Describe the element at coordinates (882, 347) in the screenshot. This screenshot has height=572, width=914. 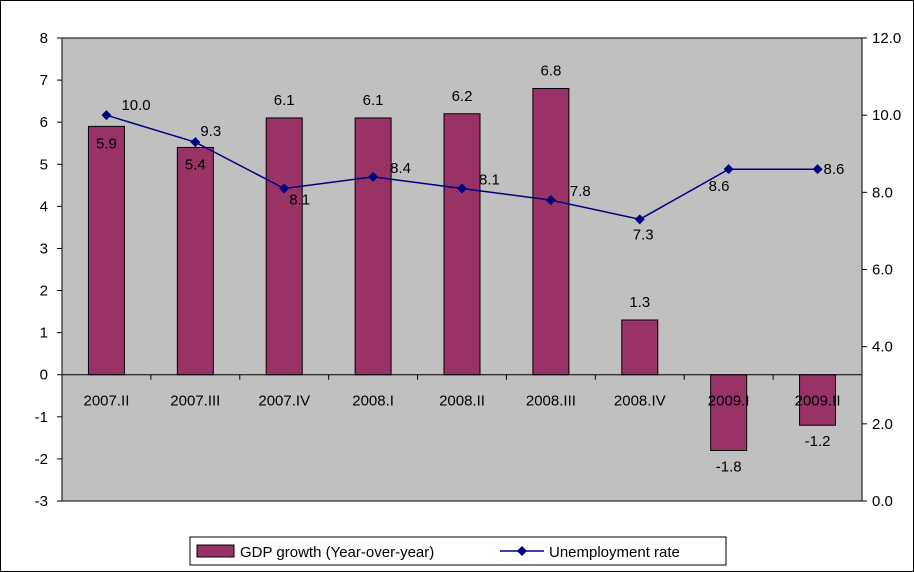
I see `y-right-tick-label: 4.0` at that location.